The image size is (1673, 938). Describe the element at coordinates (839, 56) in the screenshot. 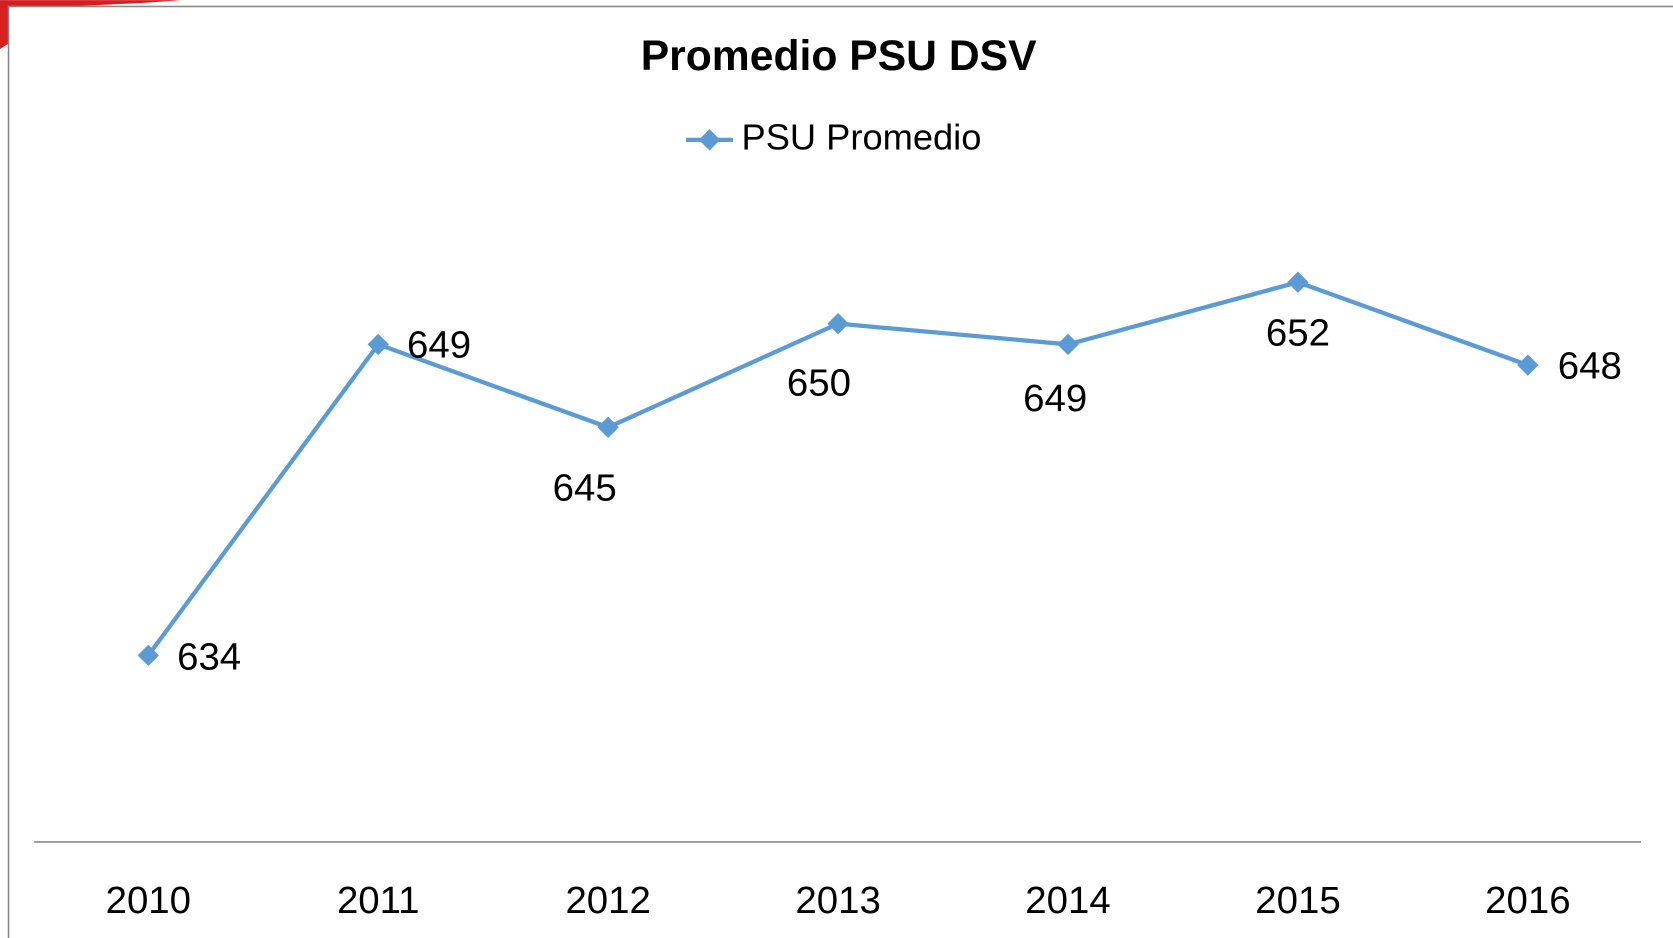

I see `chart-title: Promedio PSU DSV` at that location.